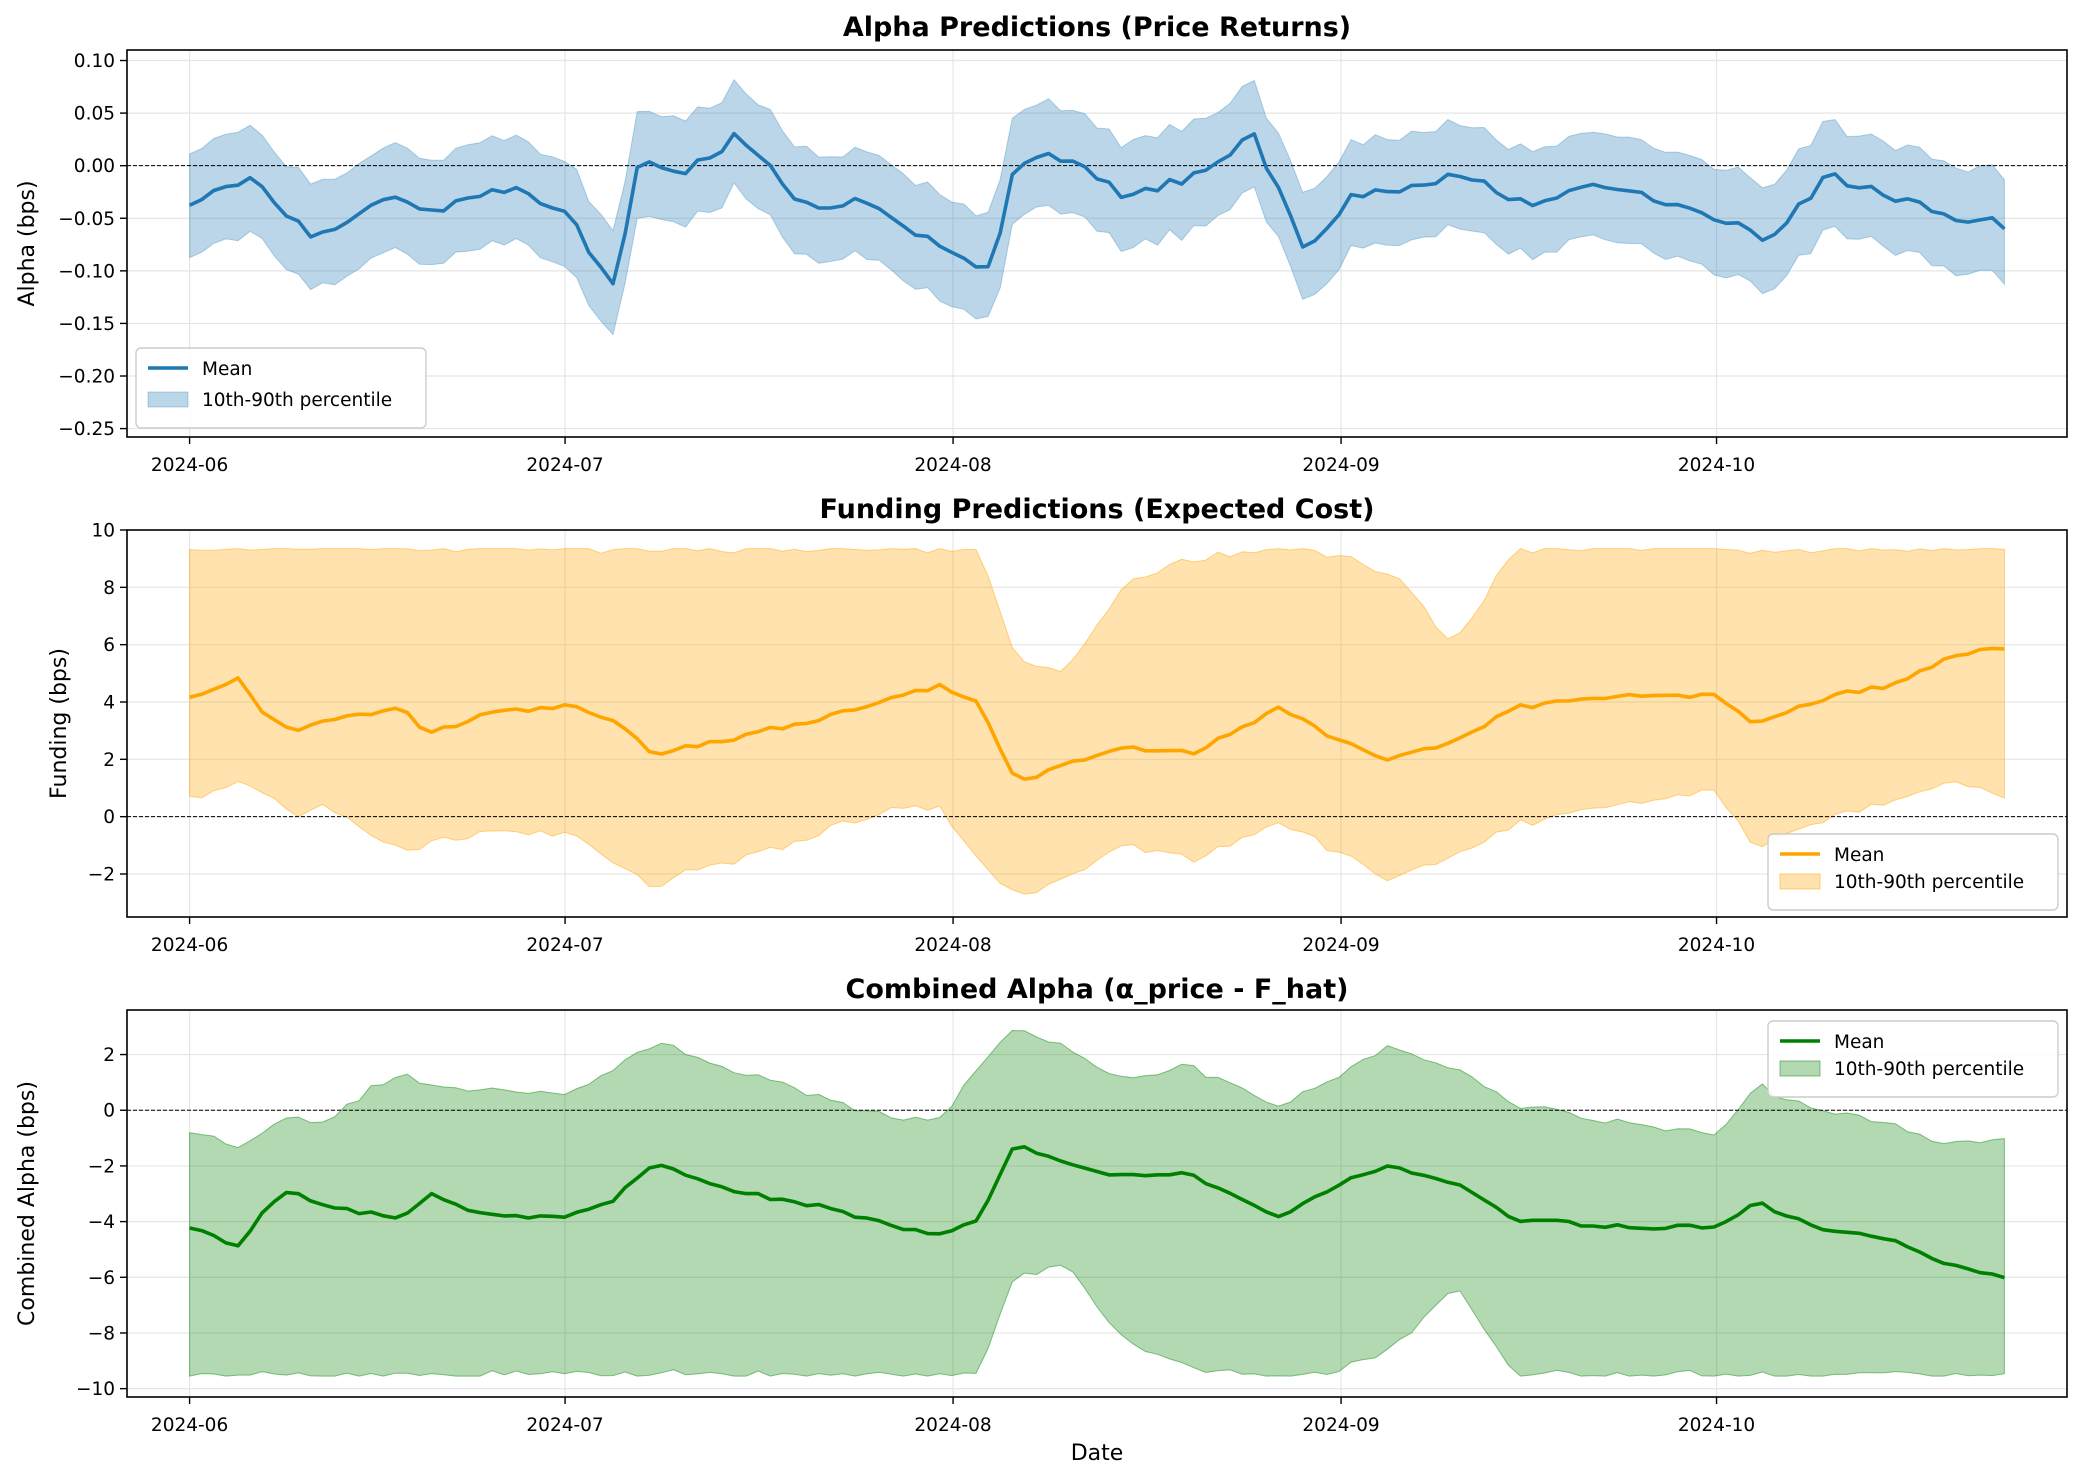 This screenshot has width=2082, height=1480. What do you see at coordinates (103, 531) in the screenshot?
I see `y-tick-label: 10` at bounding box center [103, 531].